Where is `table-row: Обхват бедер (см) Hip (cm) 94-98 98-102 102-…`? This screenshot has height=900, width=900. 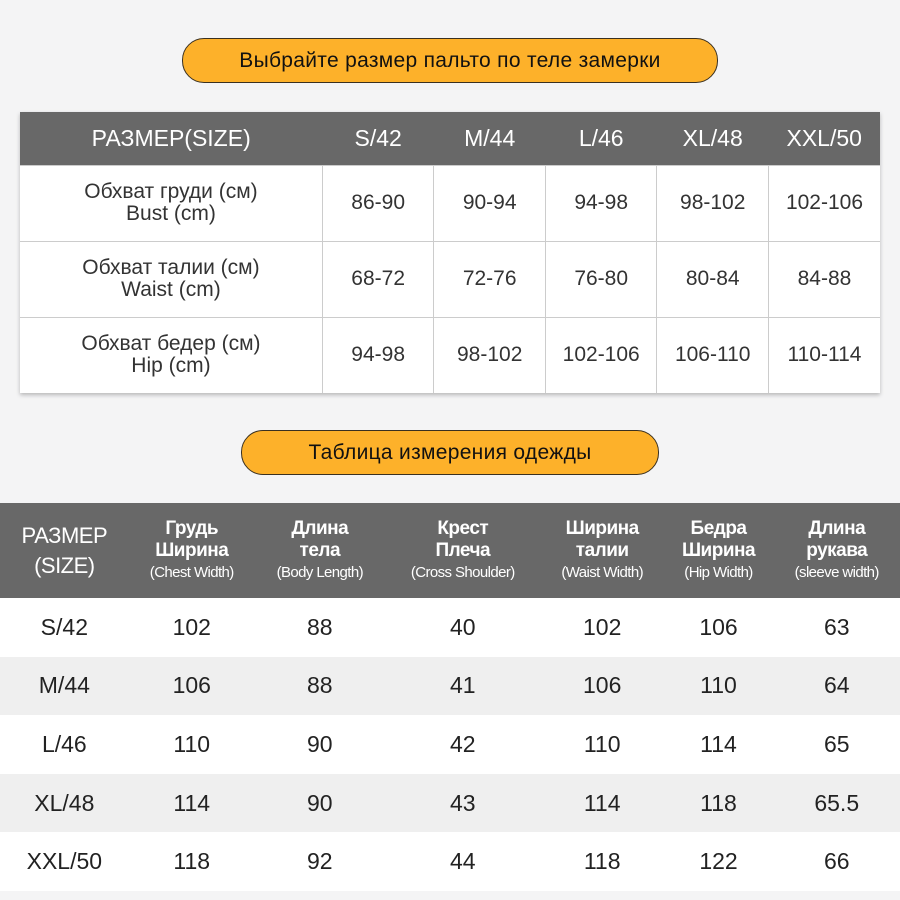
table-row: Обхват бедер (см) Hip (cm) 94-98 98-102 102-… is located at coordinates (450, 354).